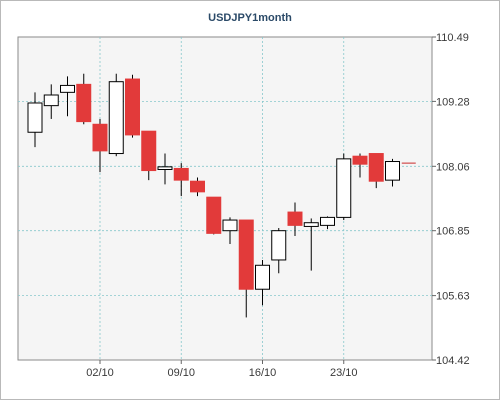  I want to click on x-tick-label: 16/10, so click(263, 373).